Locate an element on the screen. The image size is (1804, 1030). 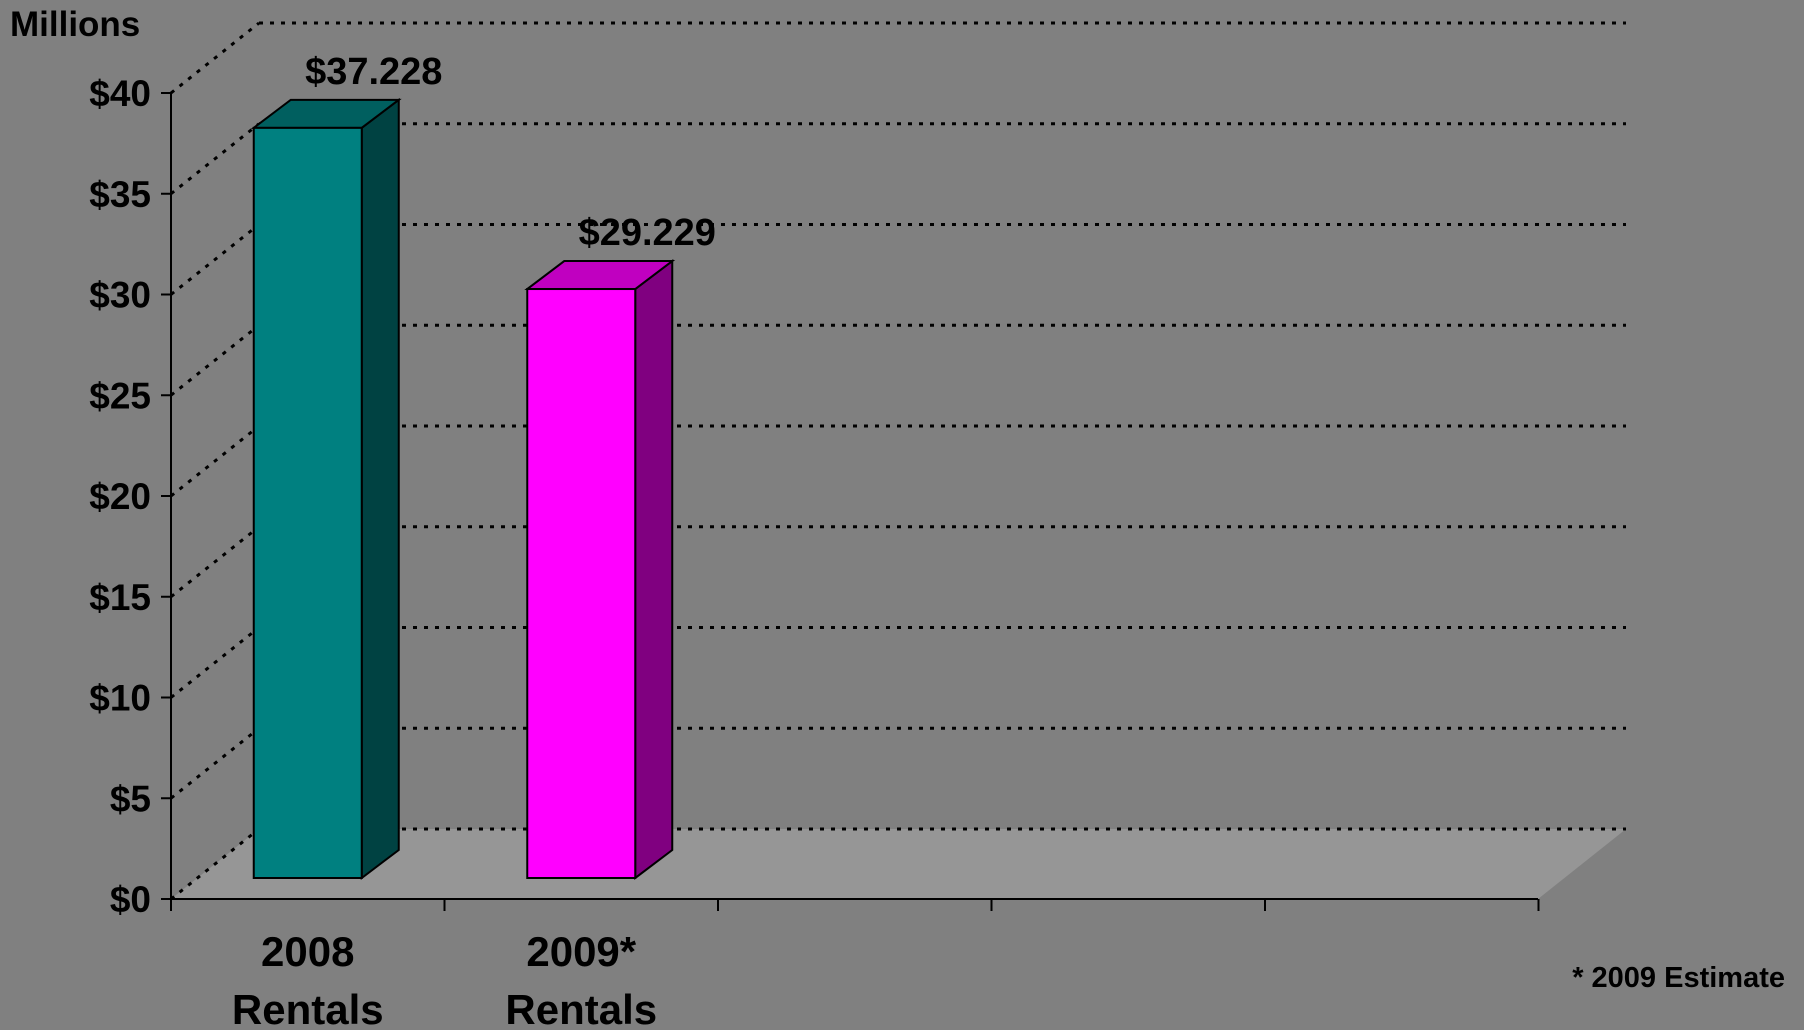
y-tick-label: $20 is located at coordinates (120, 496).